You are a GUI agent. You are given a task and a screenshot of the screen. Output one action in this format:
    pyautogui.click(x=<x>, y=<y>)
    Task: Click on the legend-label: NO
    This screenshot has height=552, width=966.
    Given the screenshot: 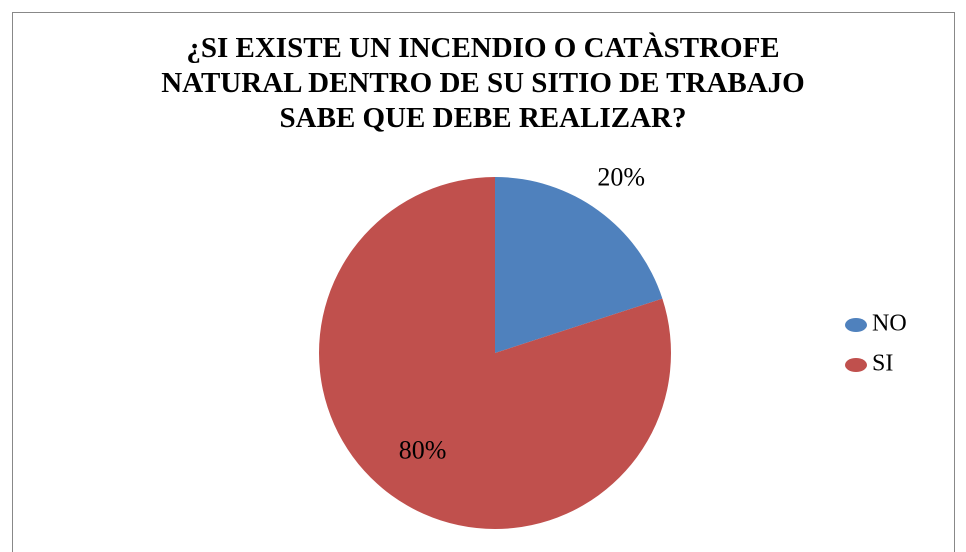 What is the action you would take?
    pyautogui.click(x=889, y=324)
    